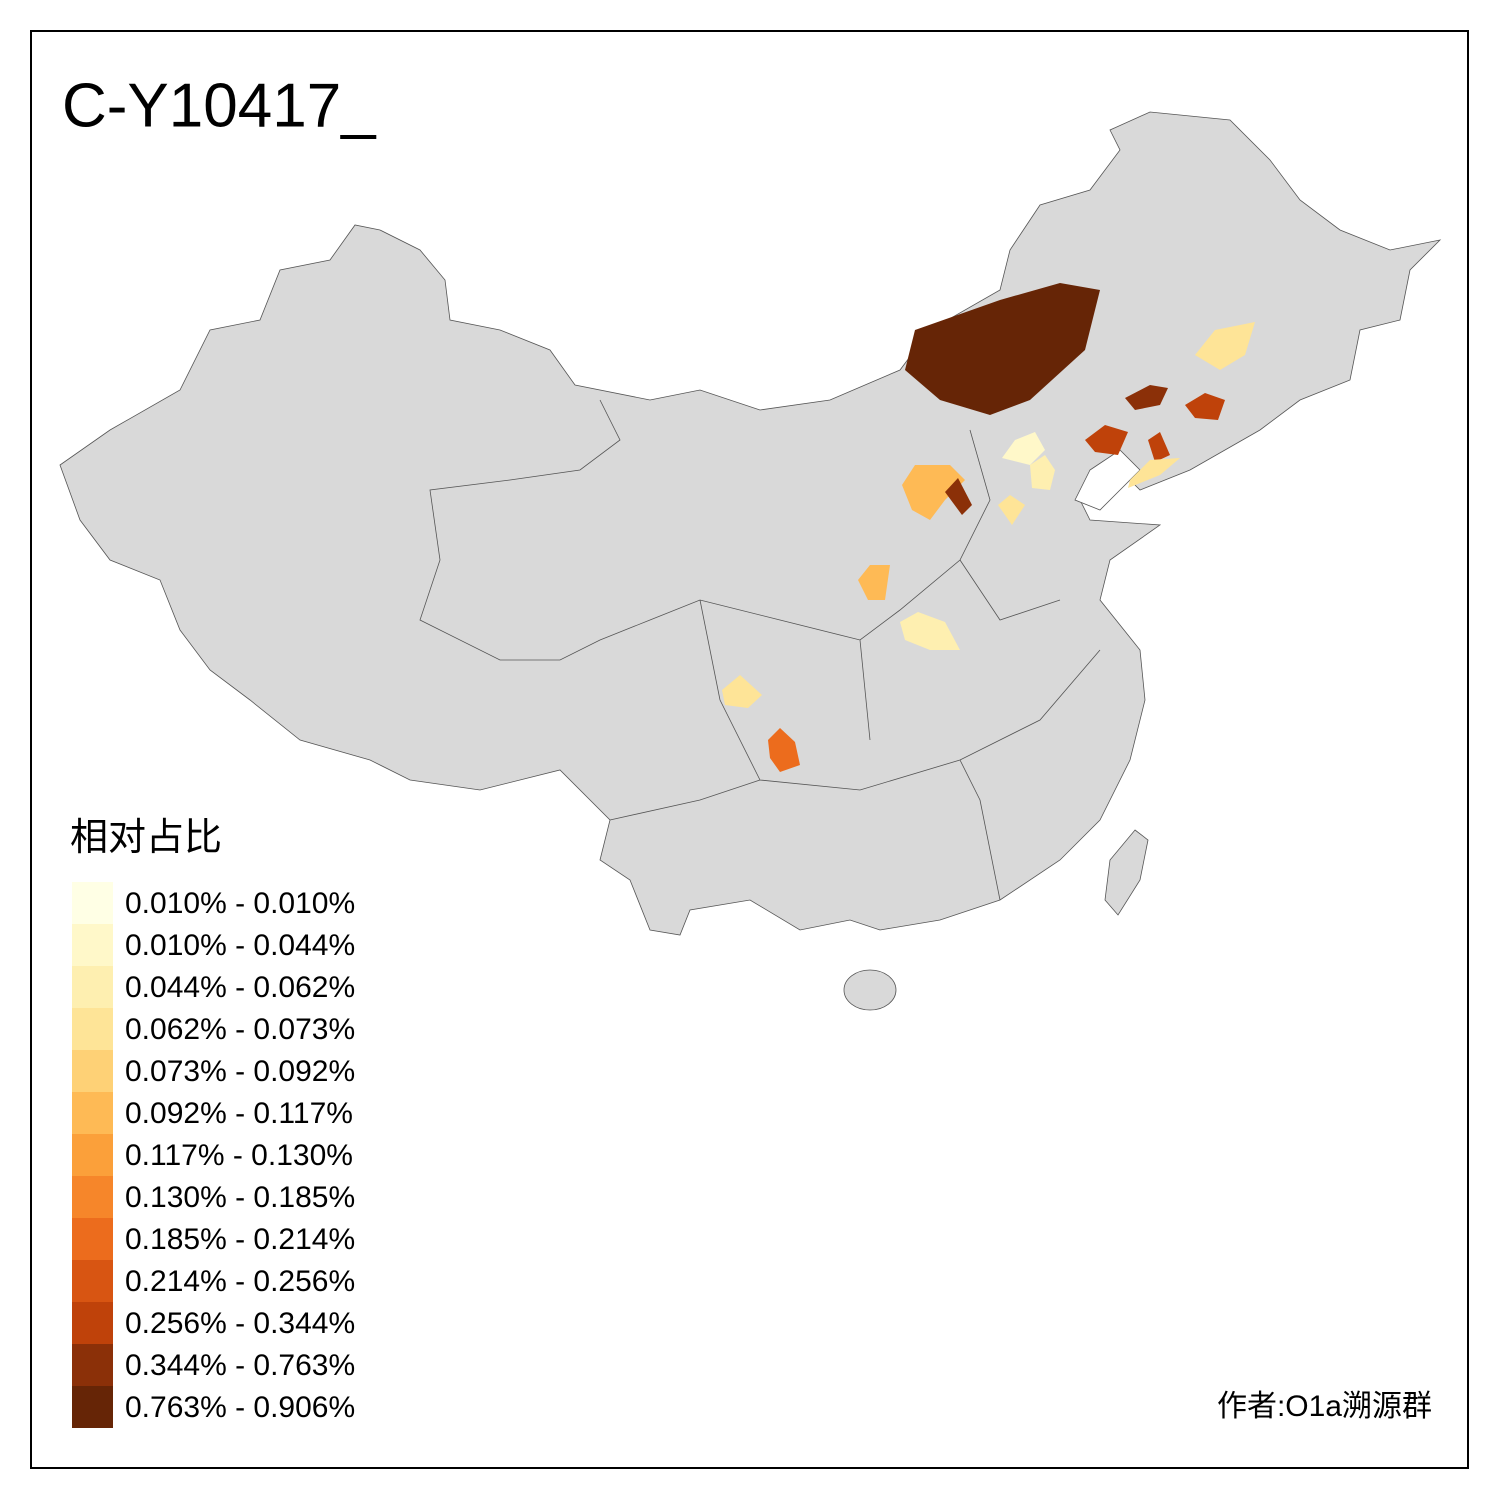 This screenshot has height=1505, width=1500. What do you see at coordinates (870, 990) in the screenshot?
I see `hainan` at bounding box center [870, 990].